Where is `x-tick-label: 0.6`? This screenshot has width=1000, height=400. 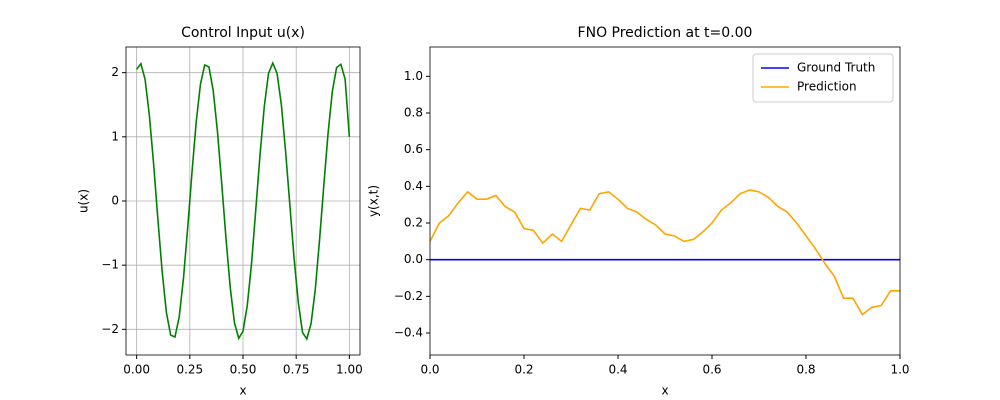
x-tick-label: 0.6 is located at coordinates (711, 370).